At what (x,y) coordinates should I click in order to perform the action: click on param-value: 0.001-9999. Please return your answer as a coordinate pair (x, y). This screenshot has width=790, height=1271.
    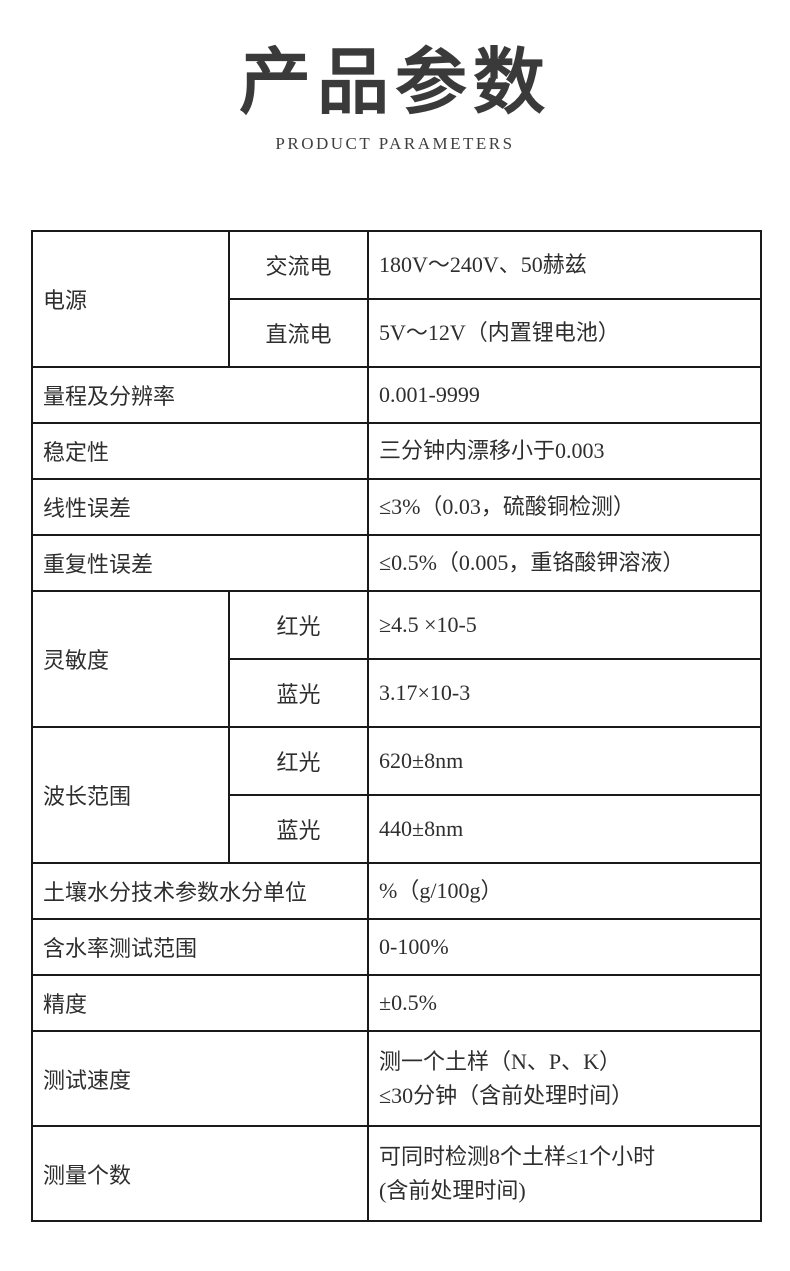
    Looking at the image, I should click on (564, 395).